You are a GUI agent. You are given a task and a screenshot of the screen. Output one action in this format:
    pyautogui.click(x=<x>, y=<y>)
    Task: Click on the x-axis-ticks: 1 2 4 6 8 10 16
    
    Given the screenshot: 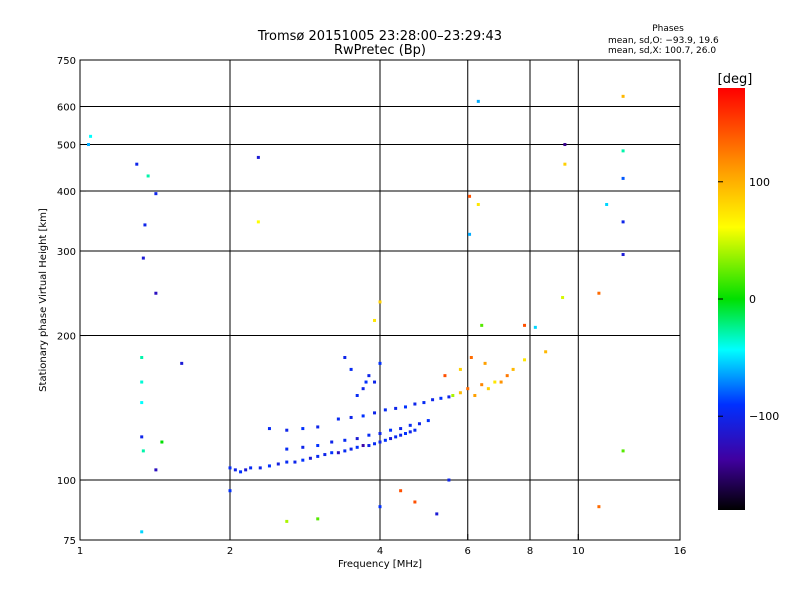 What is the action you would take?
    pyautogui.click(x=382, y=545)
    